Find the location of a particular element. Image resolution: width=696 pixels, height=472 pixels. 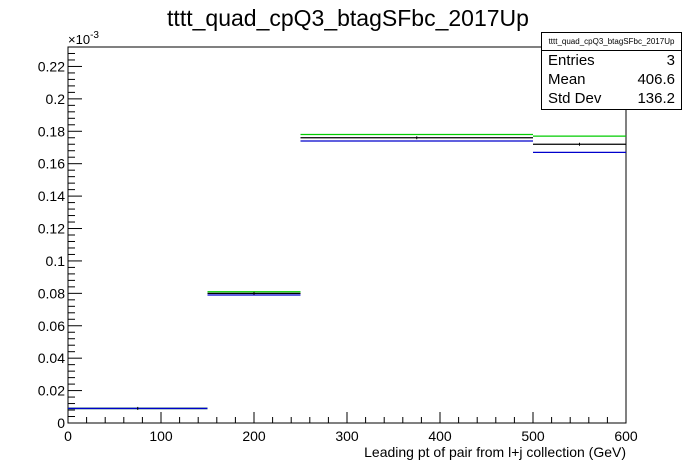

y-tick-label: 0.2 is located at coordinates (56, 99).